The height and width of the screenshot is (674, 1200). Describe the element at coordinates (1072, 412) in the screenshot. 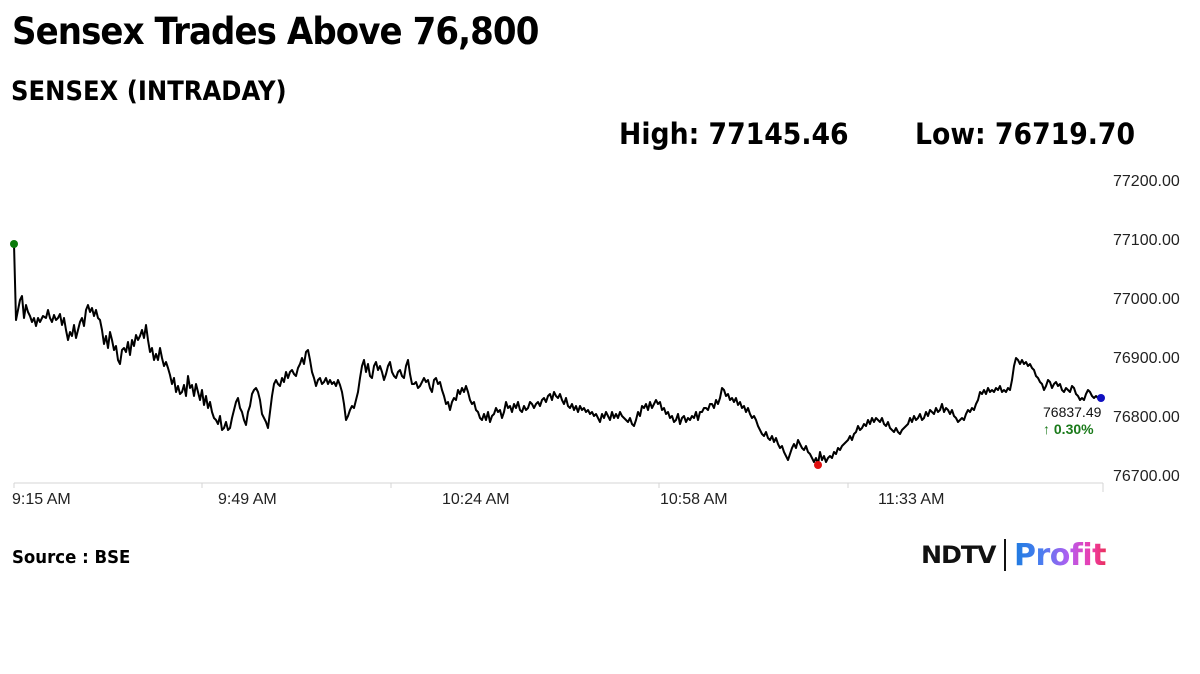

I see `last-value-label: 76837.49` at that location.